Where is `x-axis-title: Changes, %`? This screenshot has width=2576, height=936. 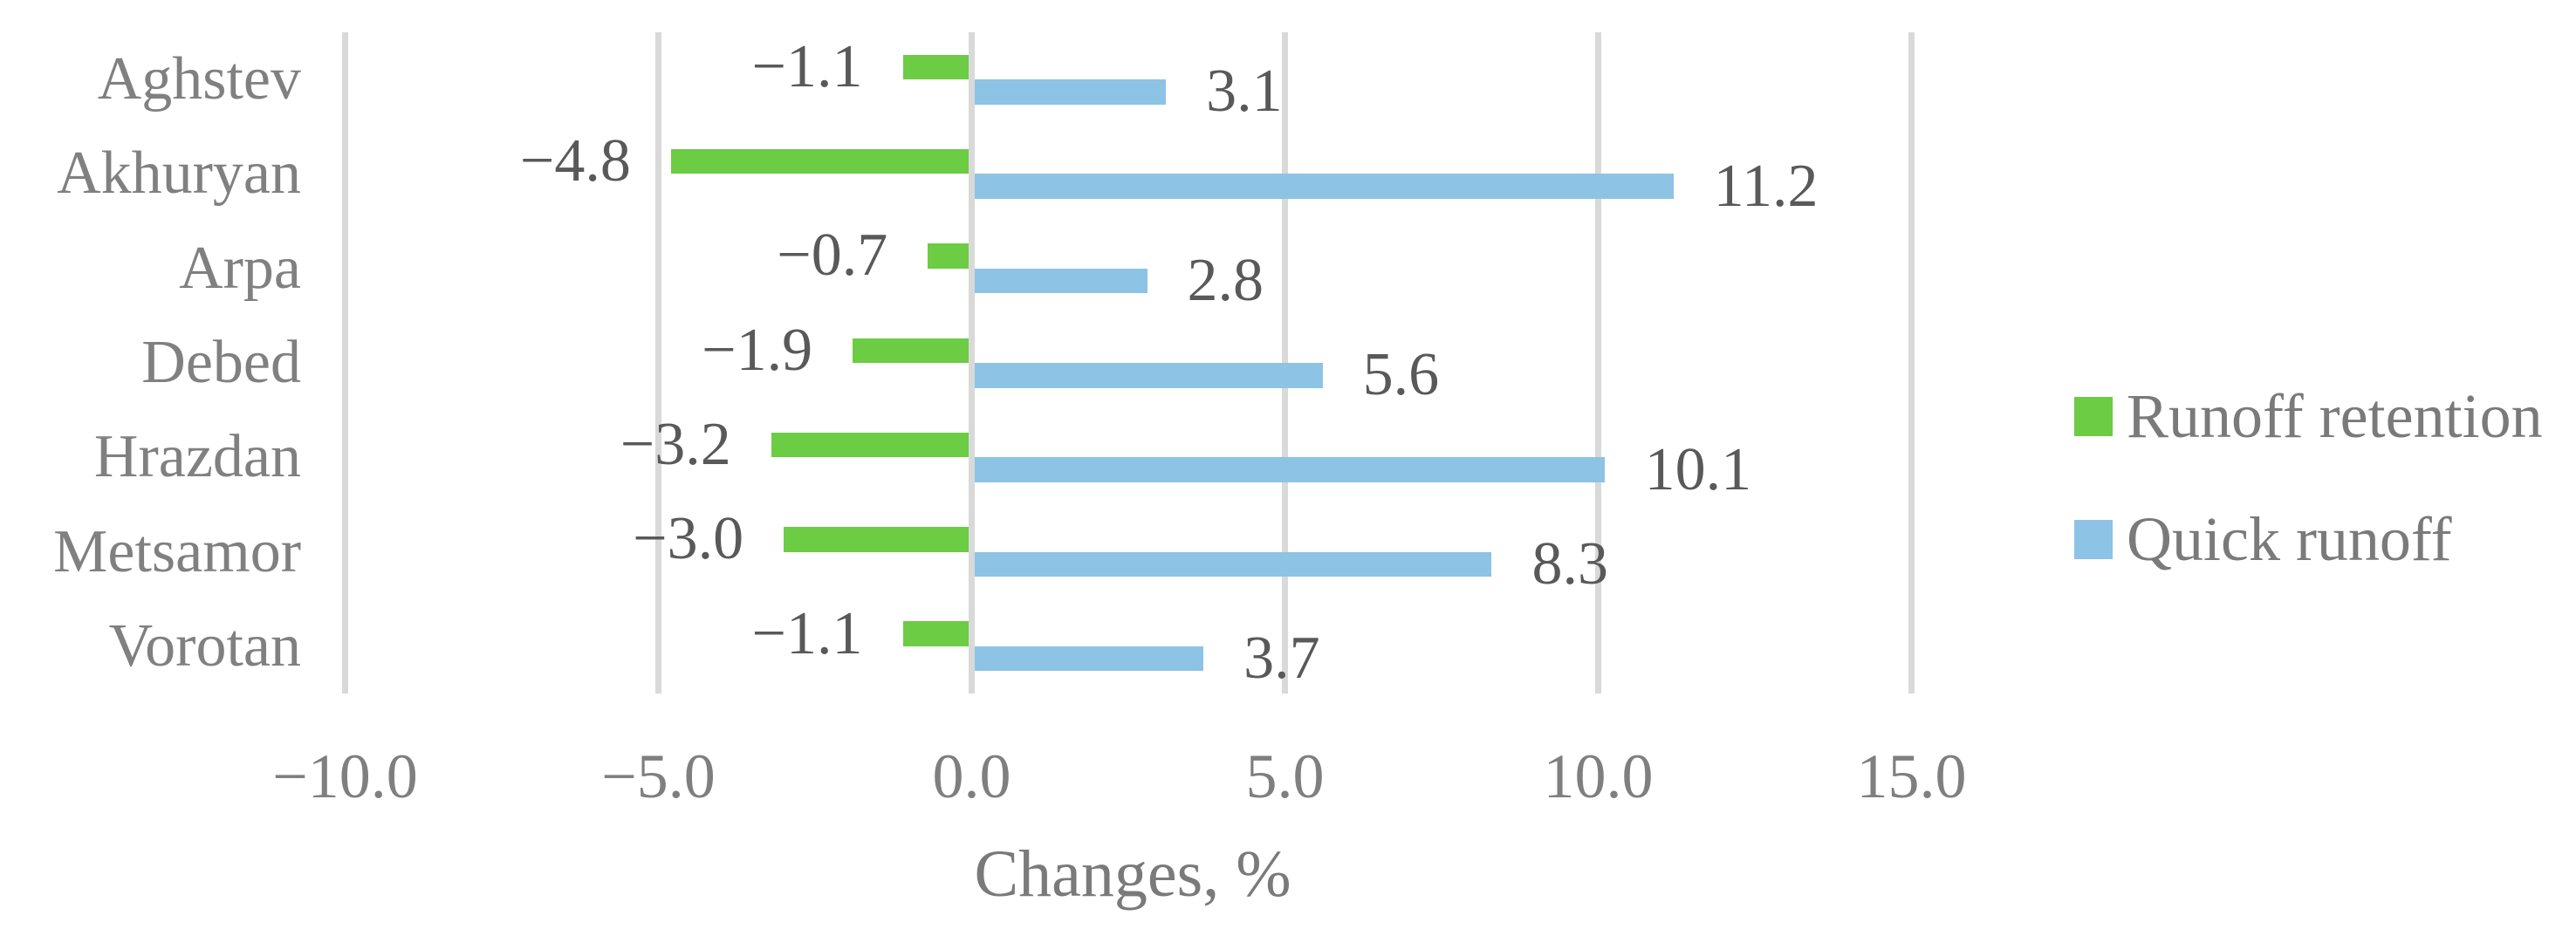
x-axis-title: Changes, % is located at coordinates (1133, 874).